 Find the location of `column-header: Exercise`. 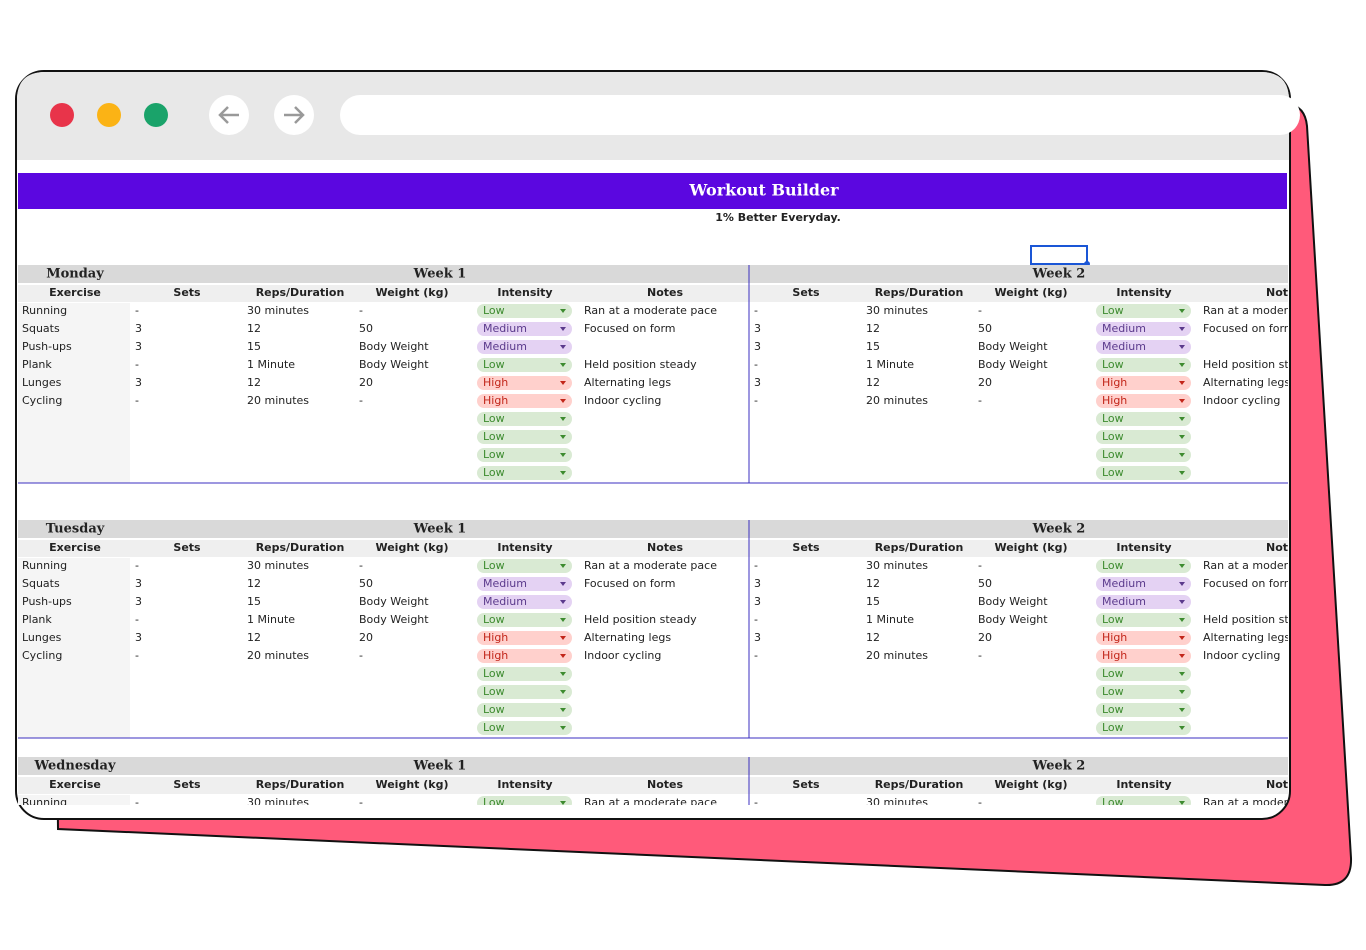

column-header: Exercise is located at coordinates (75, 292).